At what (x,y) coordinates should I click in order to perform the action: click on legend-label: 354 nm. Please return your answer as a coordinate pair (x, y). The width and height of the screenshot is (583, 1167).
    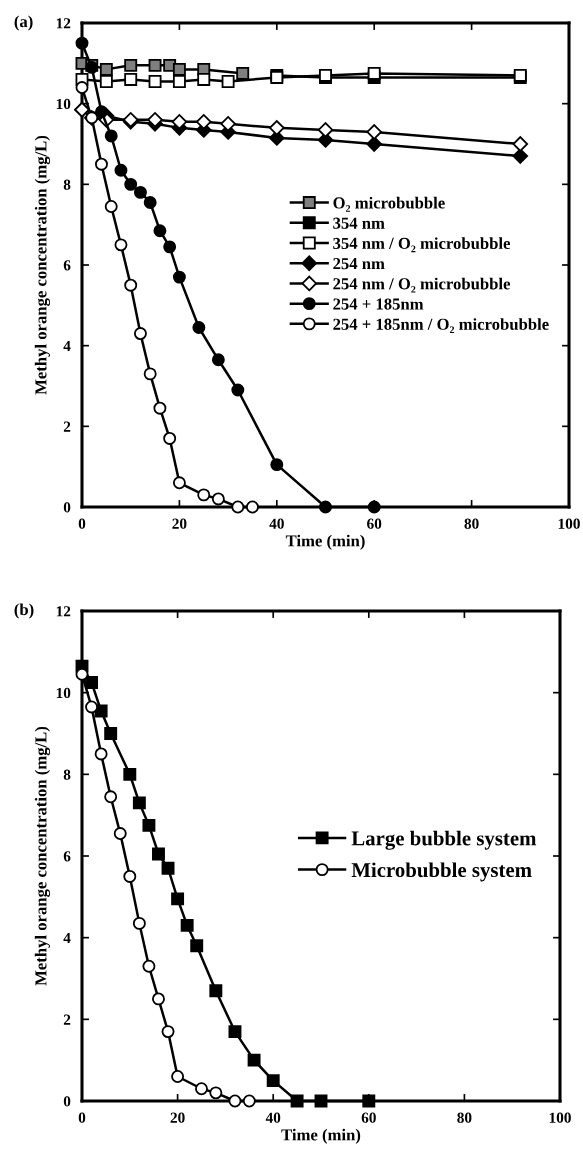
    Looking at the image, I should click on (359, 223).